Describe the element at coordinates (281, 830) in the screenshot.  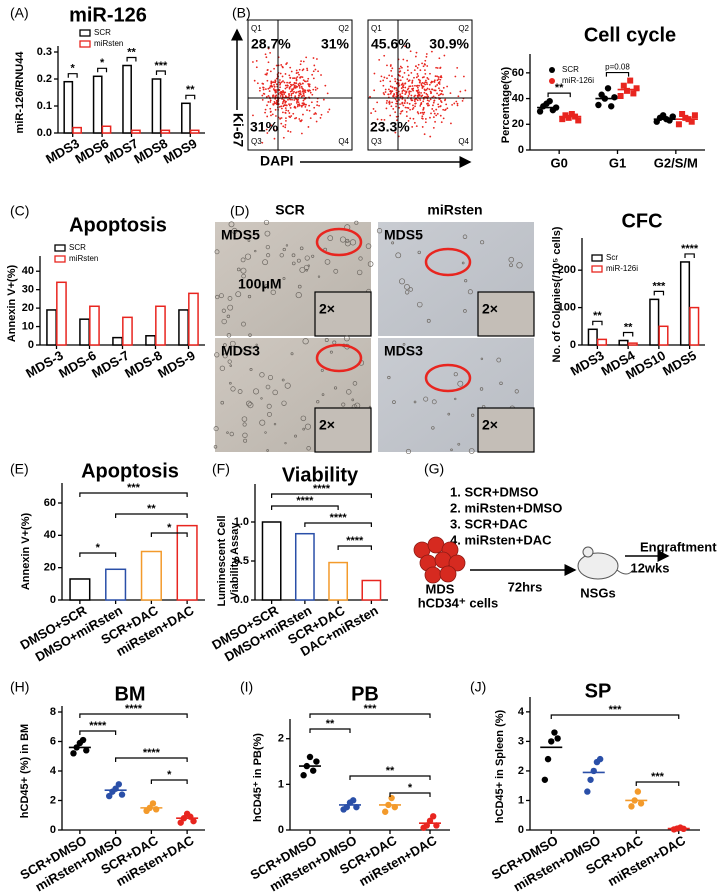
I see `y-tick-label: 0` at that location.